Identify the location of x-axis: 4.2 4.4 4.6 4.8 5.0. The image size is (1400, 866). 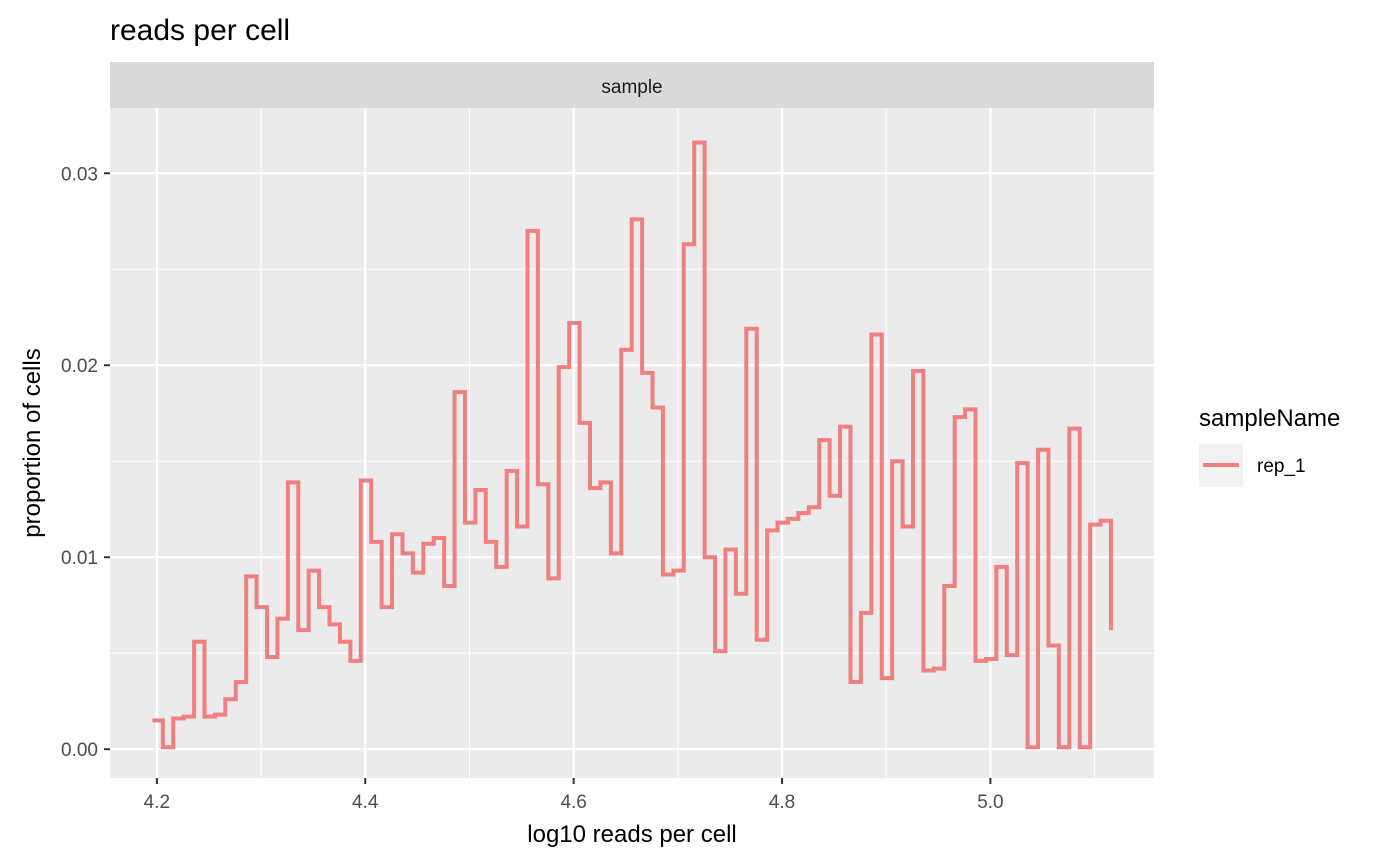
(574, 795).